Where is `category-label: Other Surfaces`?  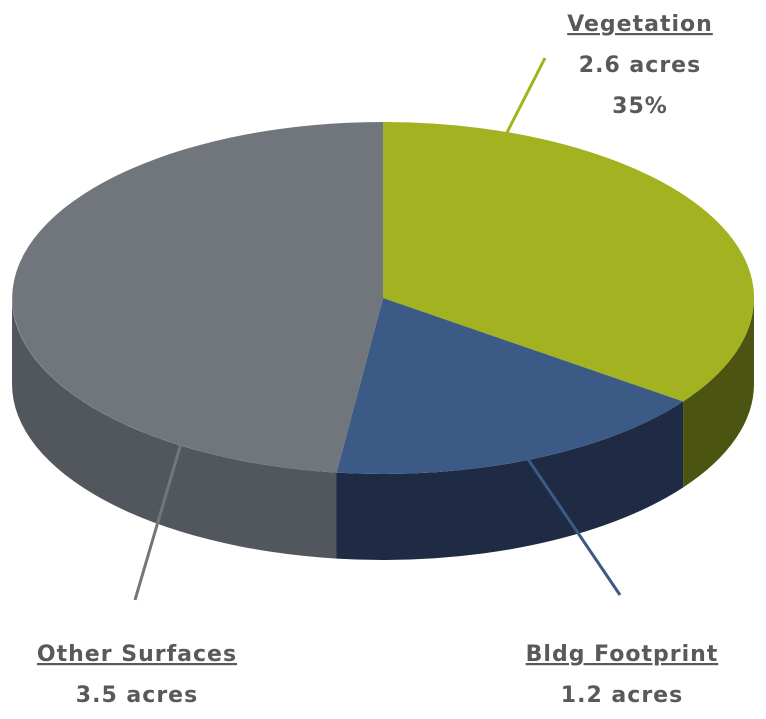
category-label: Other Surfaces is located at coordinates (137, 654).